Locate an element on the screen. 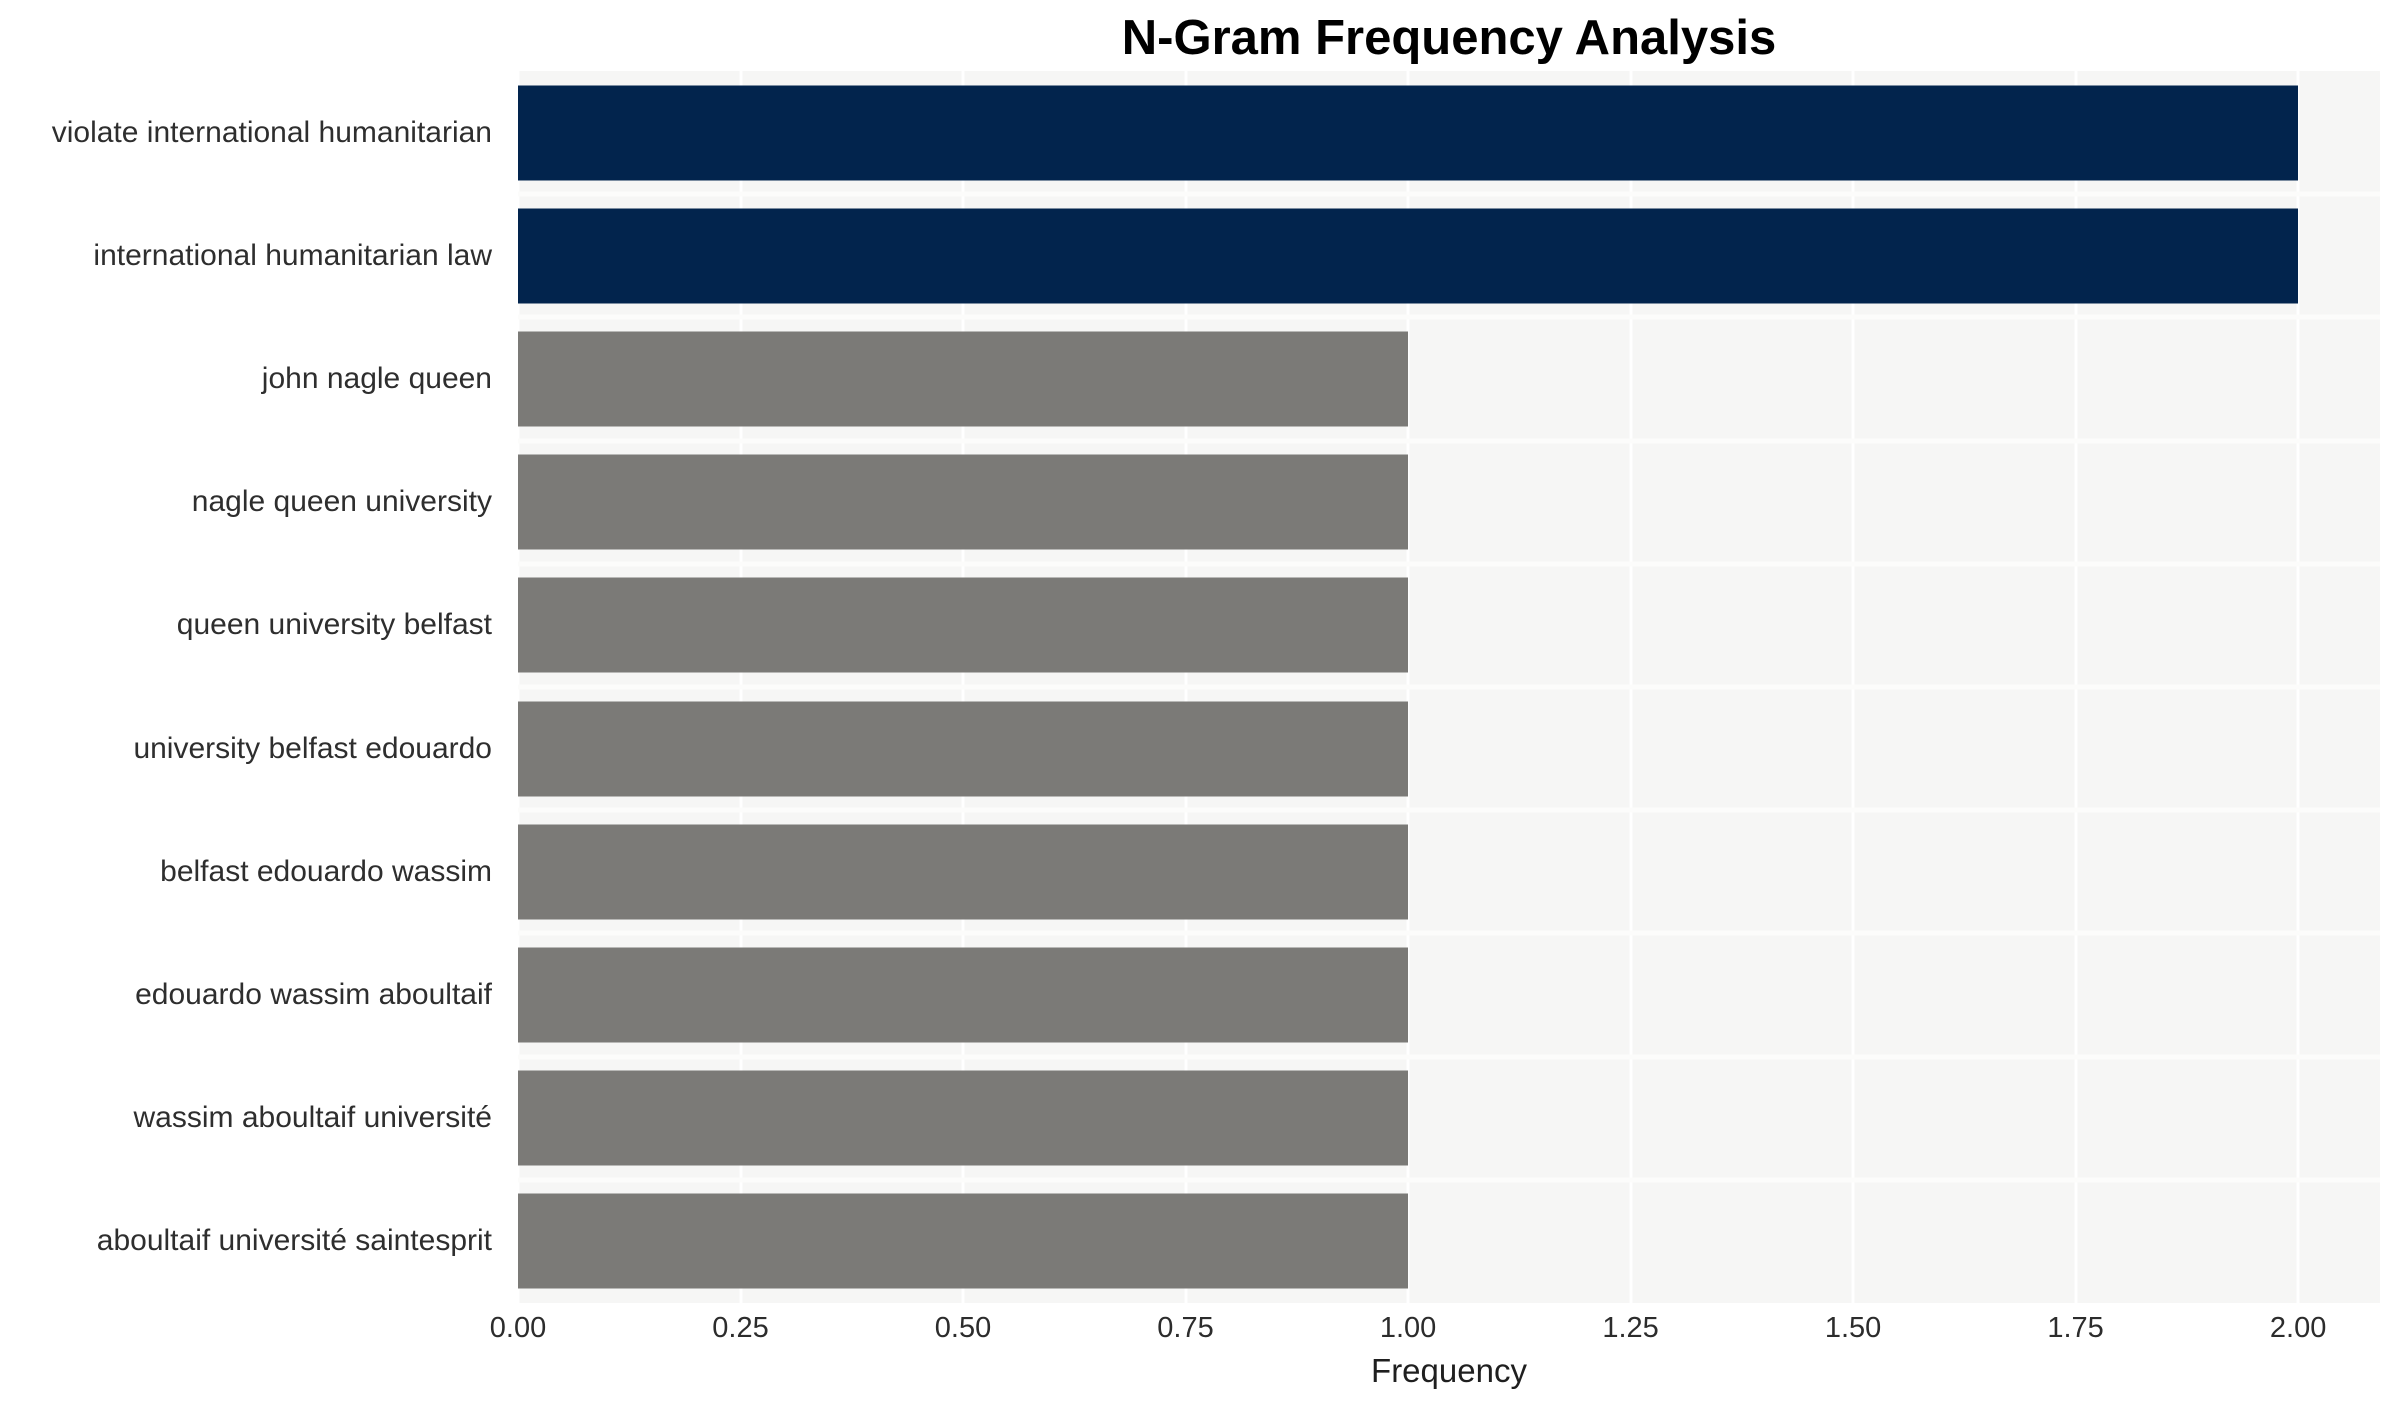 This screenshot has width=2399, height=1402. y-axis-label: international humanitarian law is located at coordinates (292, 255).